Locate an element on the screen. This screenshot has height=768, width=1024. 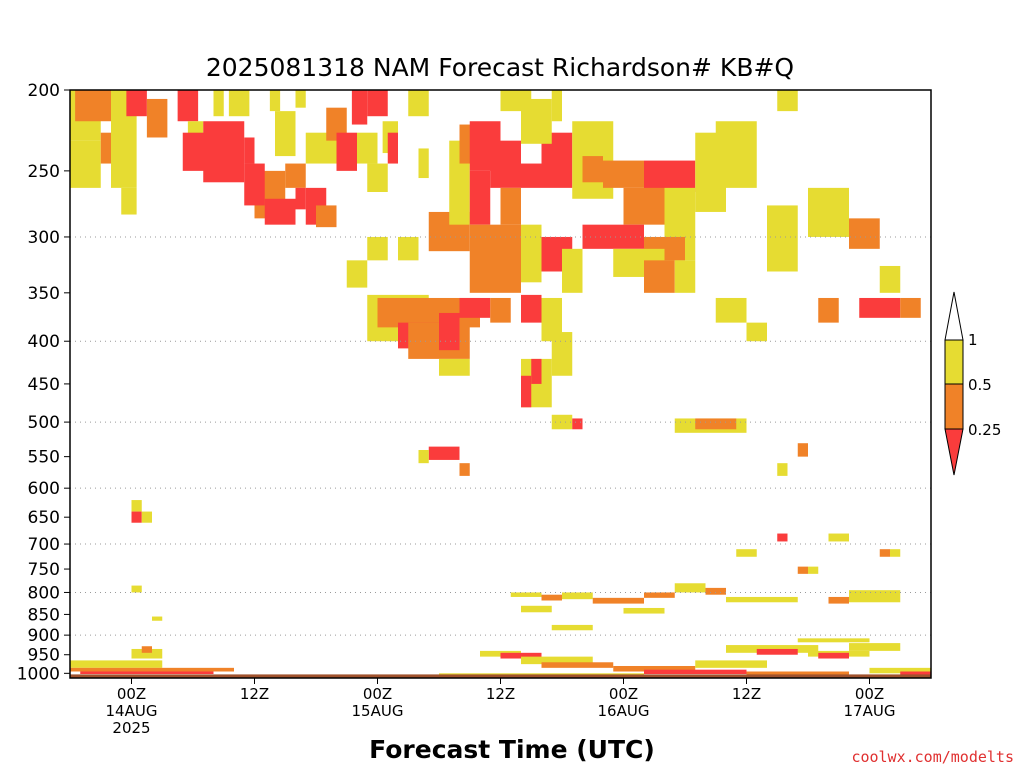
ground-fill is located at coordinates (500, 676).